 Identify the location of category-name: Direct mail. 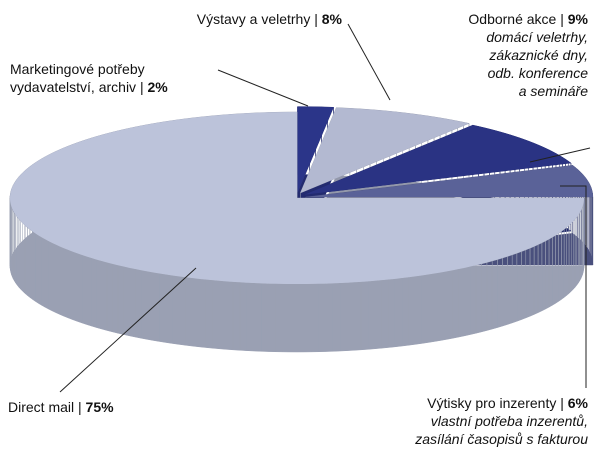
(41, 407).